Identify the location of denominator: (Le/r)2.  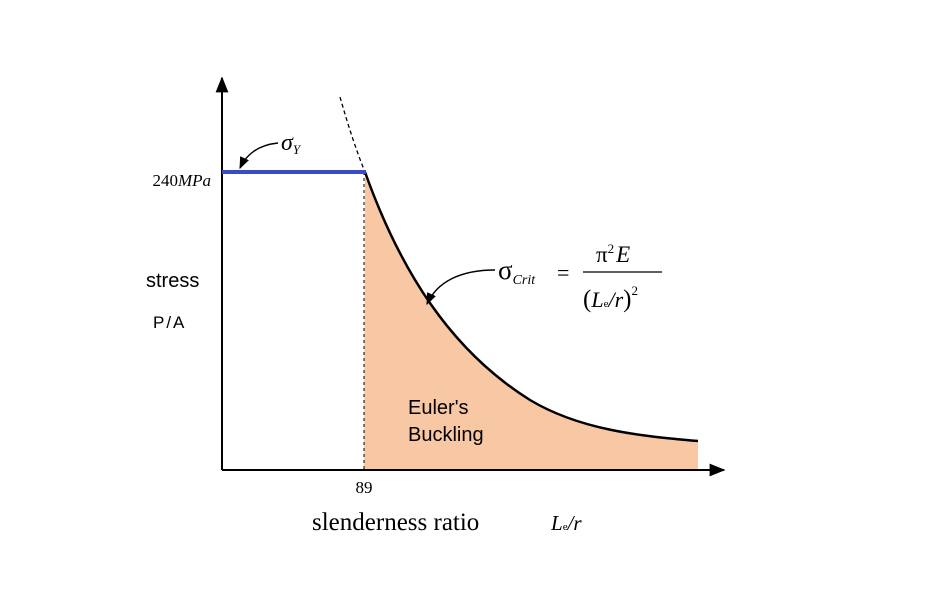
(610, 298).